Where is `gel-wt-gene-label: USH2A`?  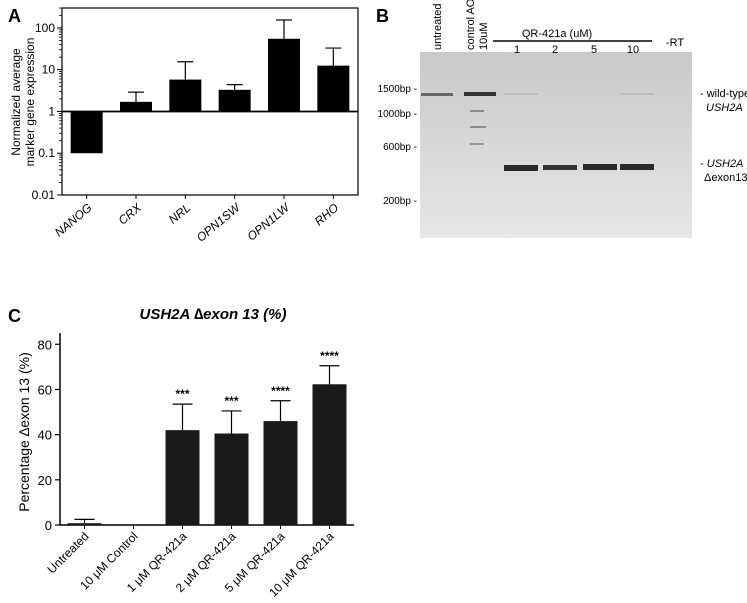
gel-wt-gene-label: USH2A is located at coordinates (724, 108).